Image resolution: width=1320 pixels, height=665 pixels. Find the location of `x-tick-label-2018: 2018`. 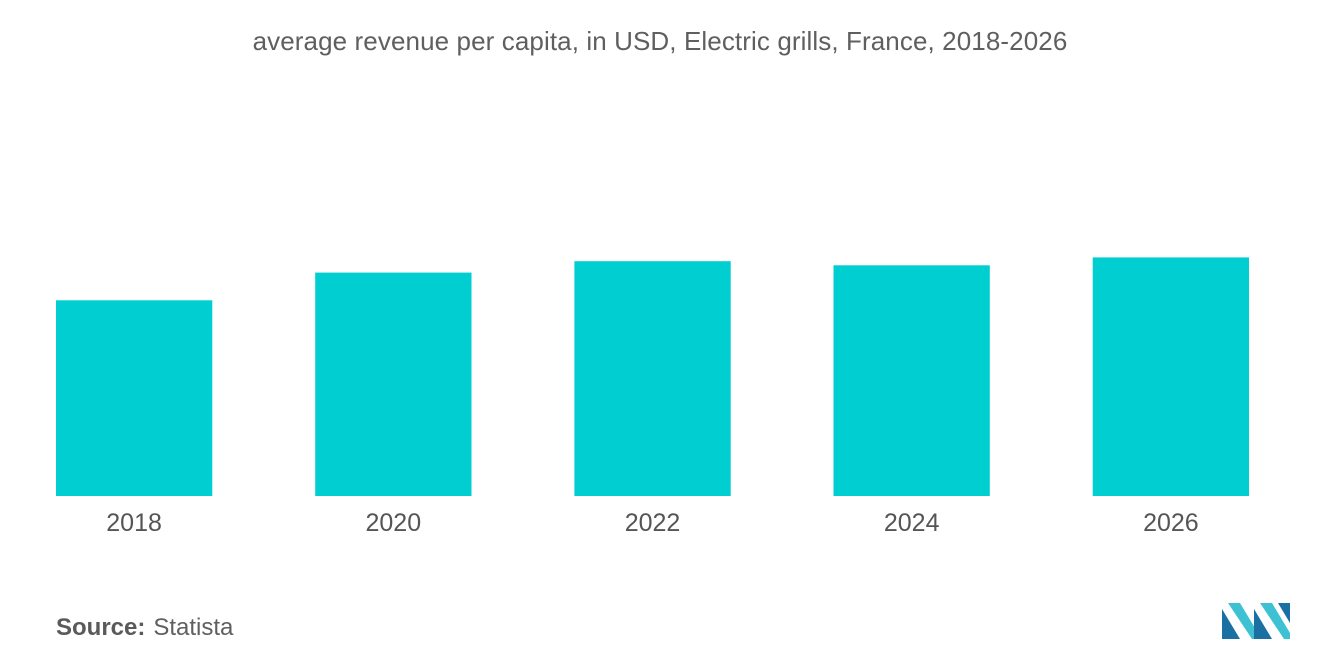

x-tick-label-2018: 2018 is located at coordinates (134, 523).